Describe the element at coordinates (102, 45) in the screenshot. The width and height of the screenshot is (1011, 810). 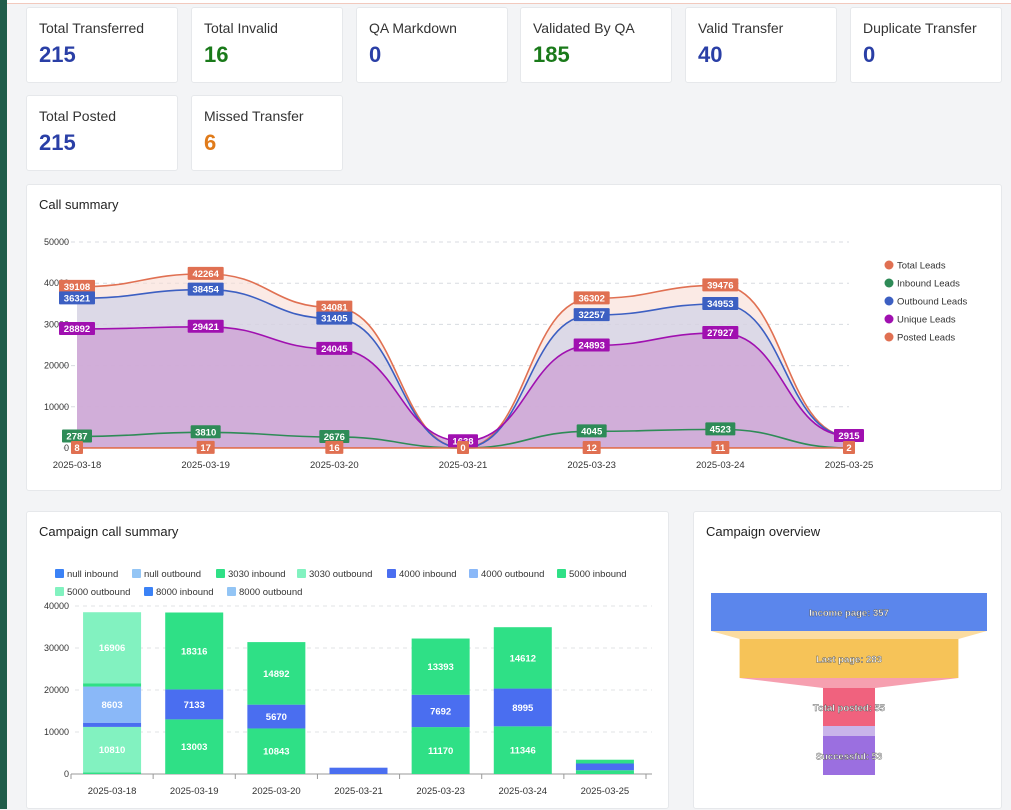
I see `stat-card-total-transferred: Total Transferred 215` at that location.